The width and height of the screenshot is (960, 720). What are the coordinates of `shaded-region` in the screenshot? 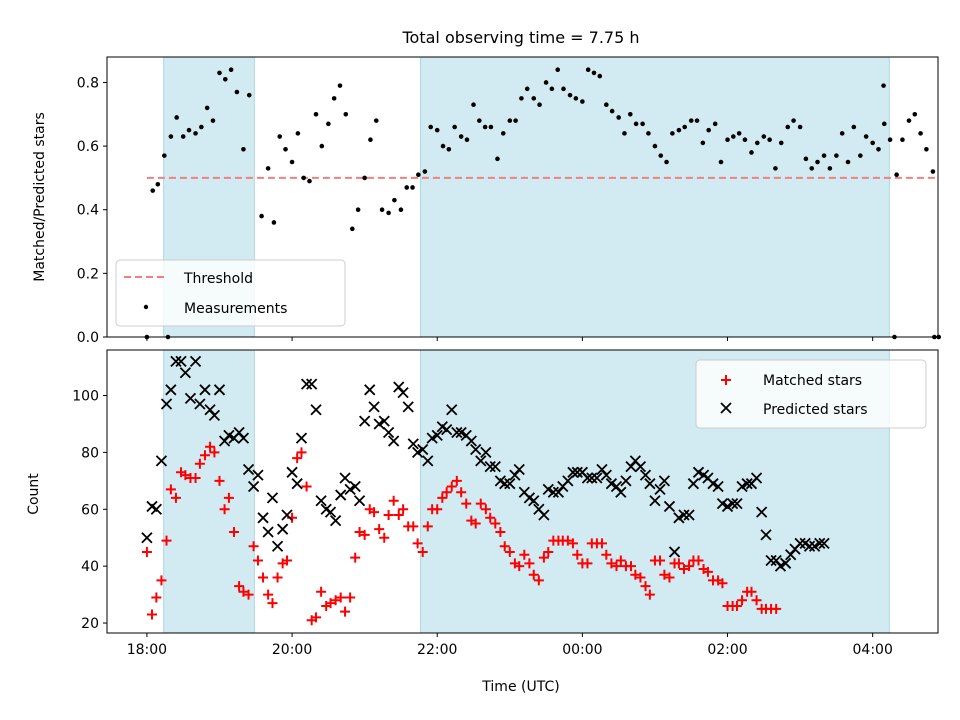 It's located at (209, 491).